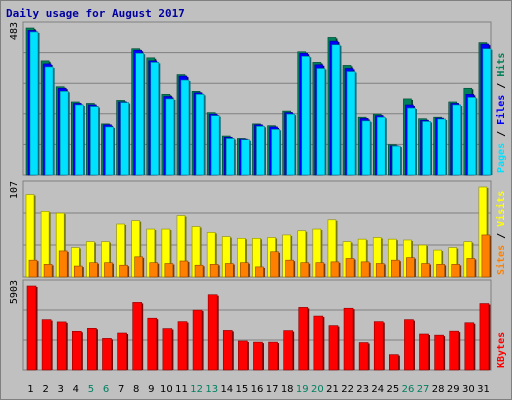  What do you see at coordinates (501, 158) in the screenshot?
I see `legend-entry: Pages` at bounding box center [501, 158].